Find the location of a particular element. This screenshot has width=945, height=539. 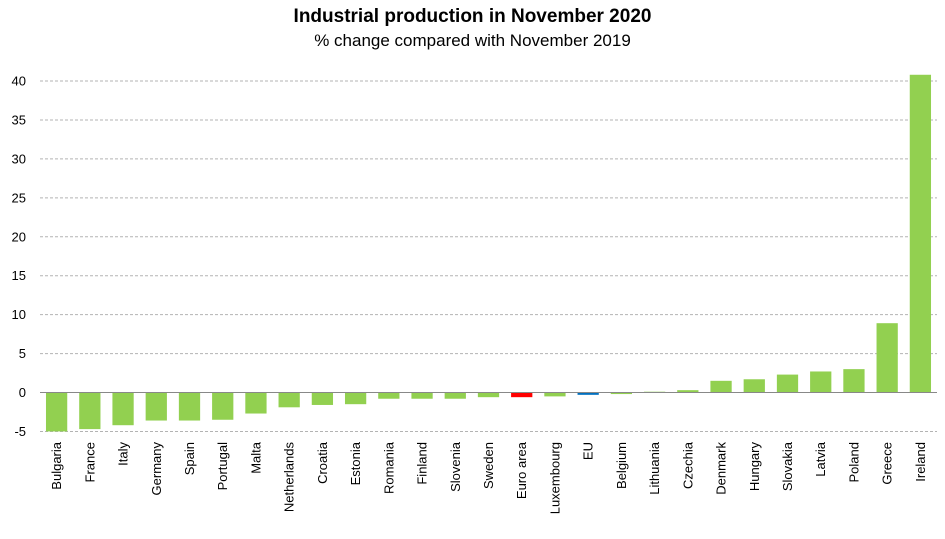

x-tick-label: Sweden is located at coordinates (488, 465).